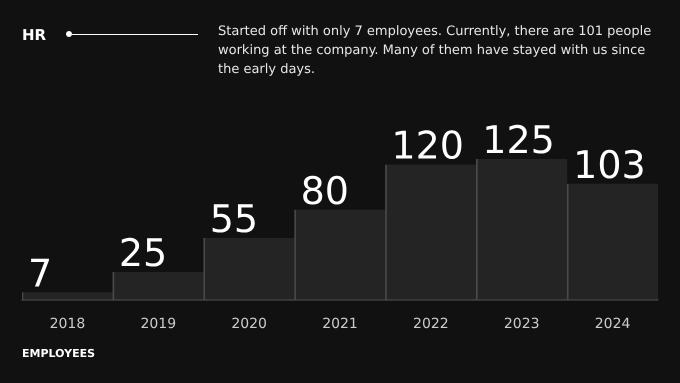 The height and width of the screenshot is (383, 680). I want to click on chart-subtitle: Started off with only 7 employees. Currently, there are 101 people working at the company. Many of them have stayed with us since the early days., so click(435, 51).